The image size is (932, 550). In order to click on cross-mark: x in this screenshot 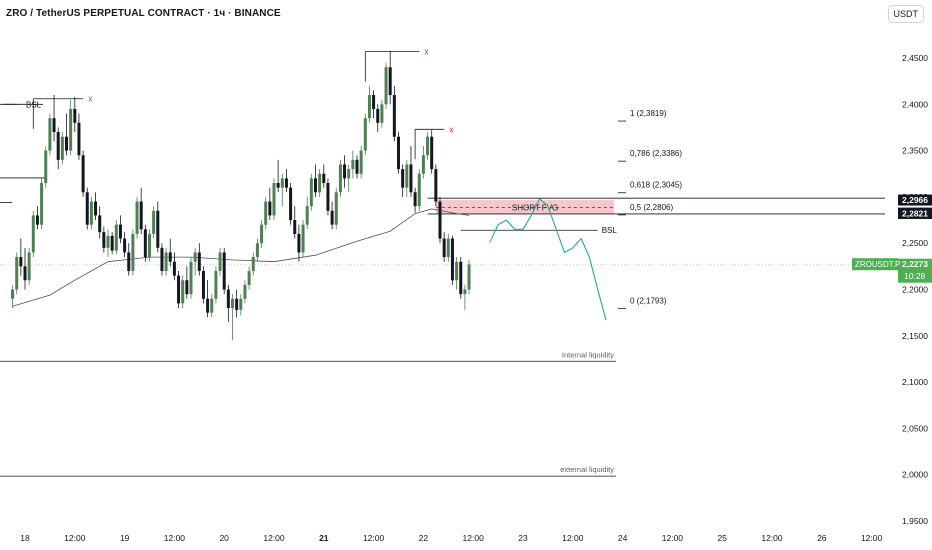, I will do `click(451, 129)`.